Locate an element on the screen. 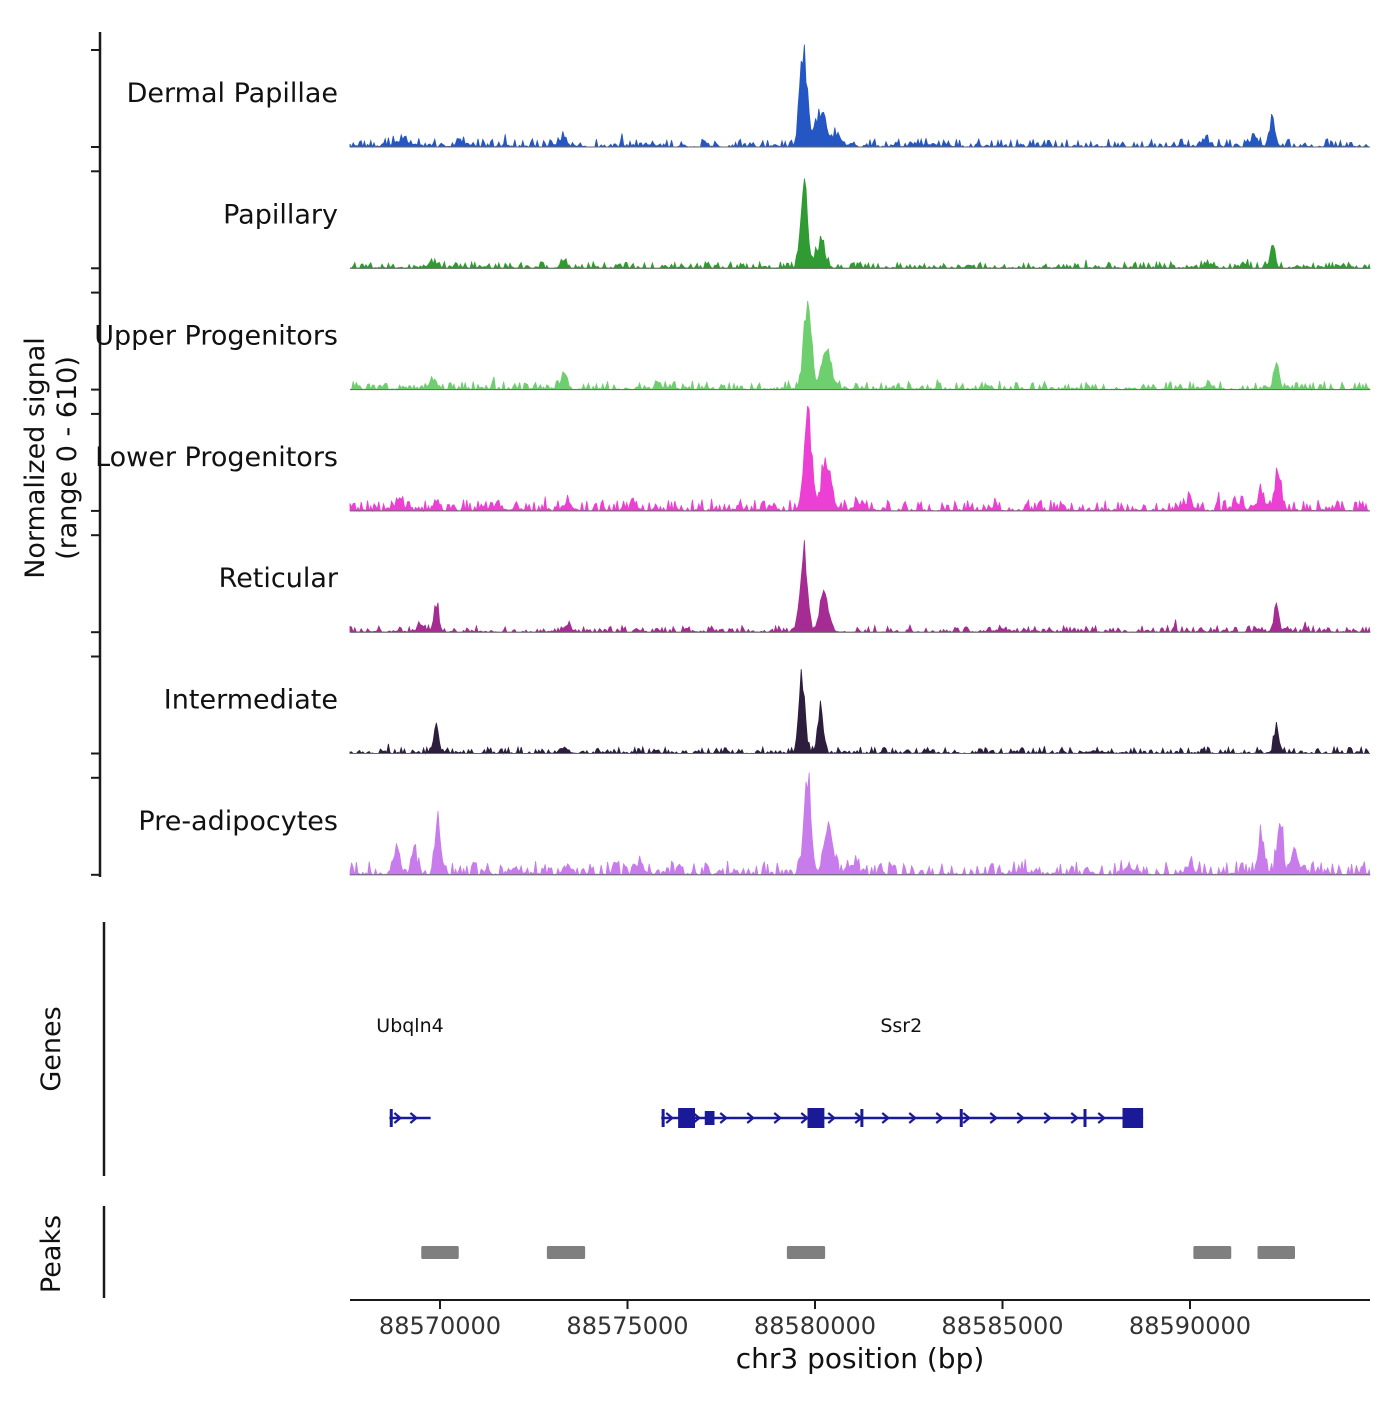 The image size is (1400, 1405). y-axis-label-line2: (range 0 - 610) is located at coordinates (67, 458).